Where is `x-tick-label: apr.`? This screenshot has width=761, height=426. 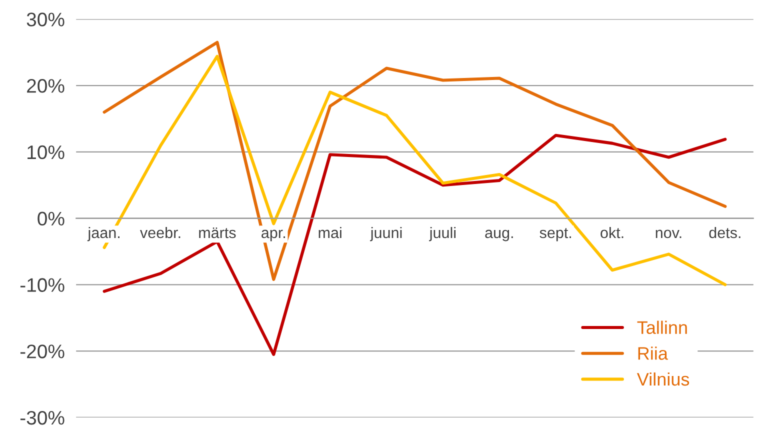
x-tick-label: apr. is located at coordinates (273, 236).